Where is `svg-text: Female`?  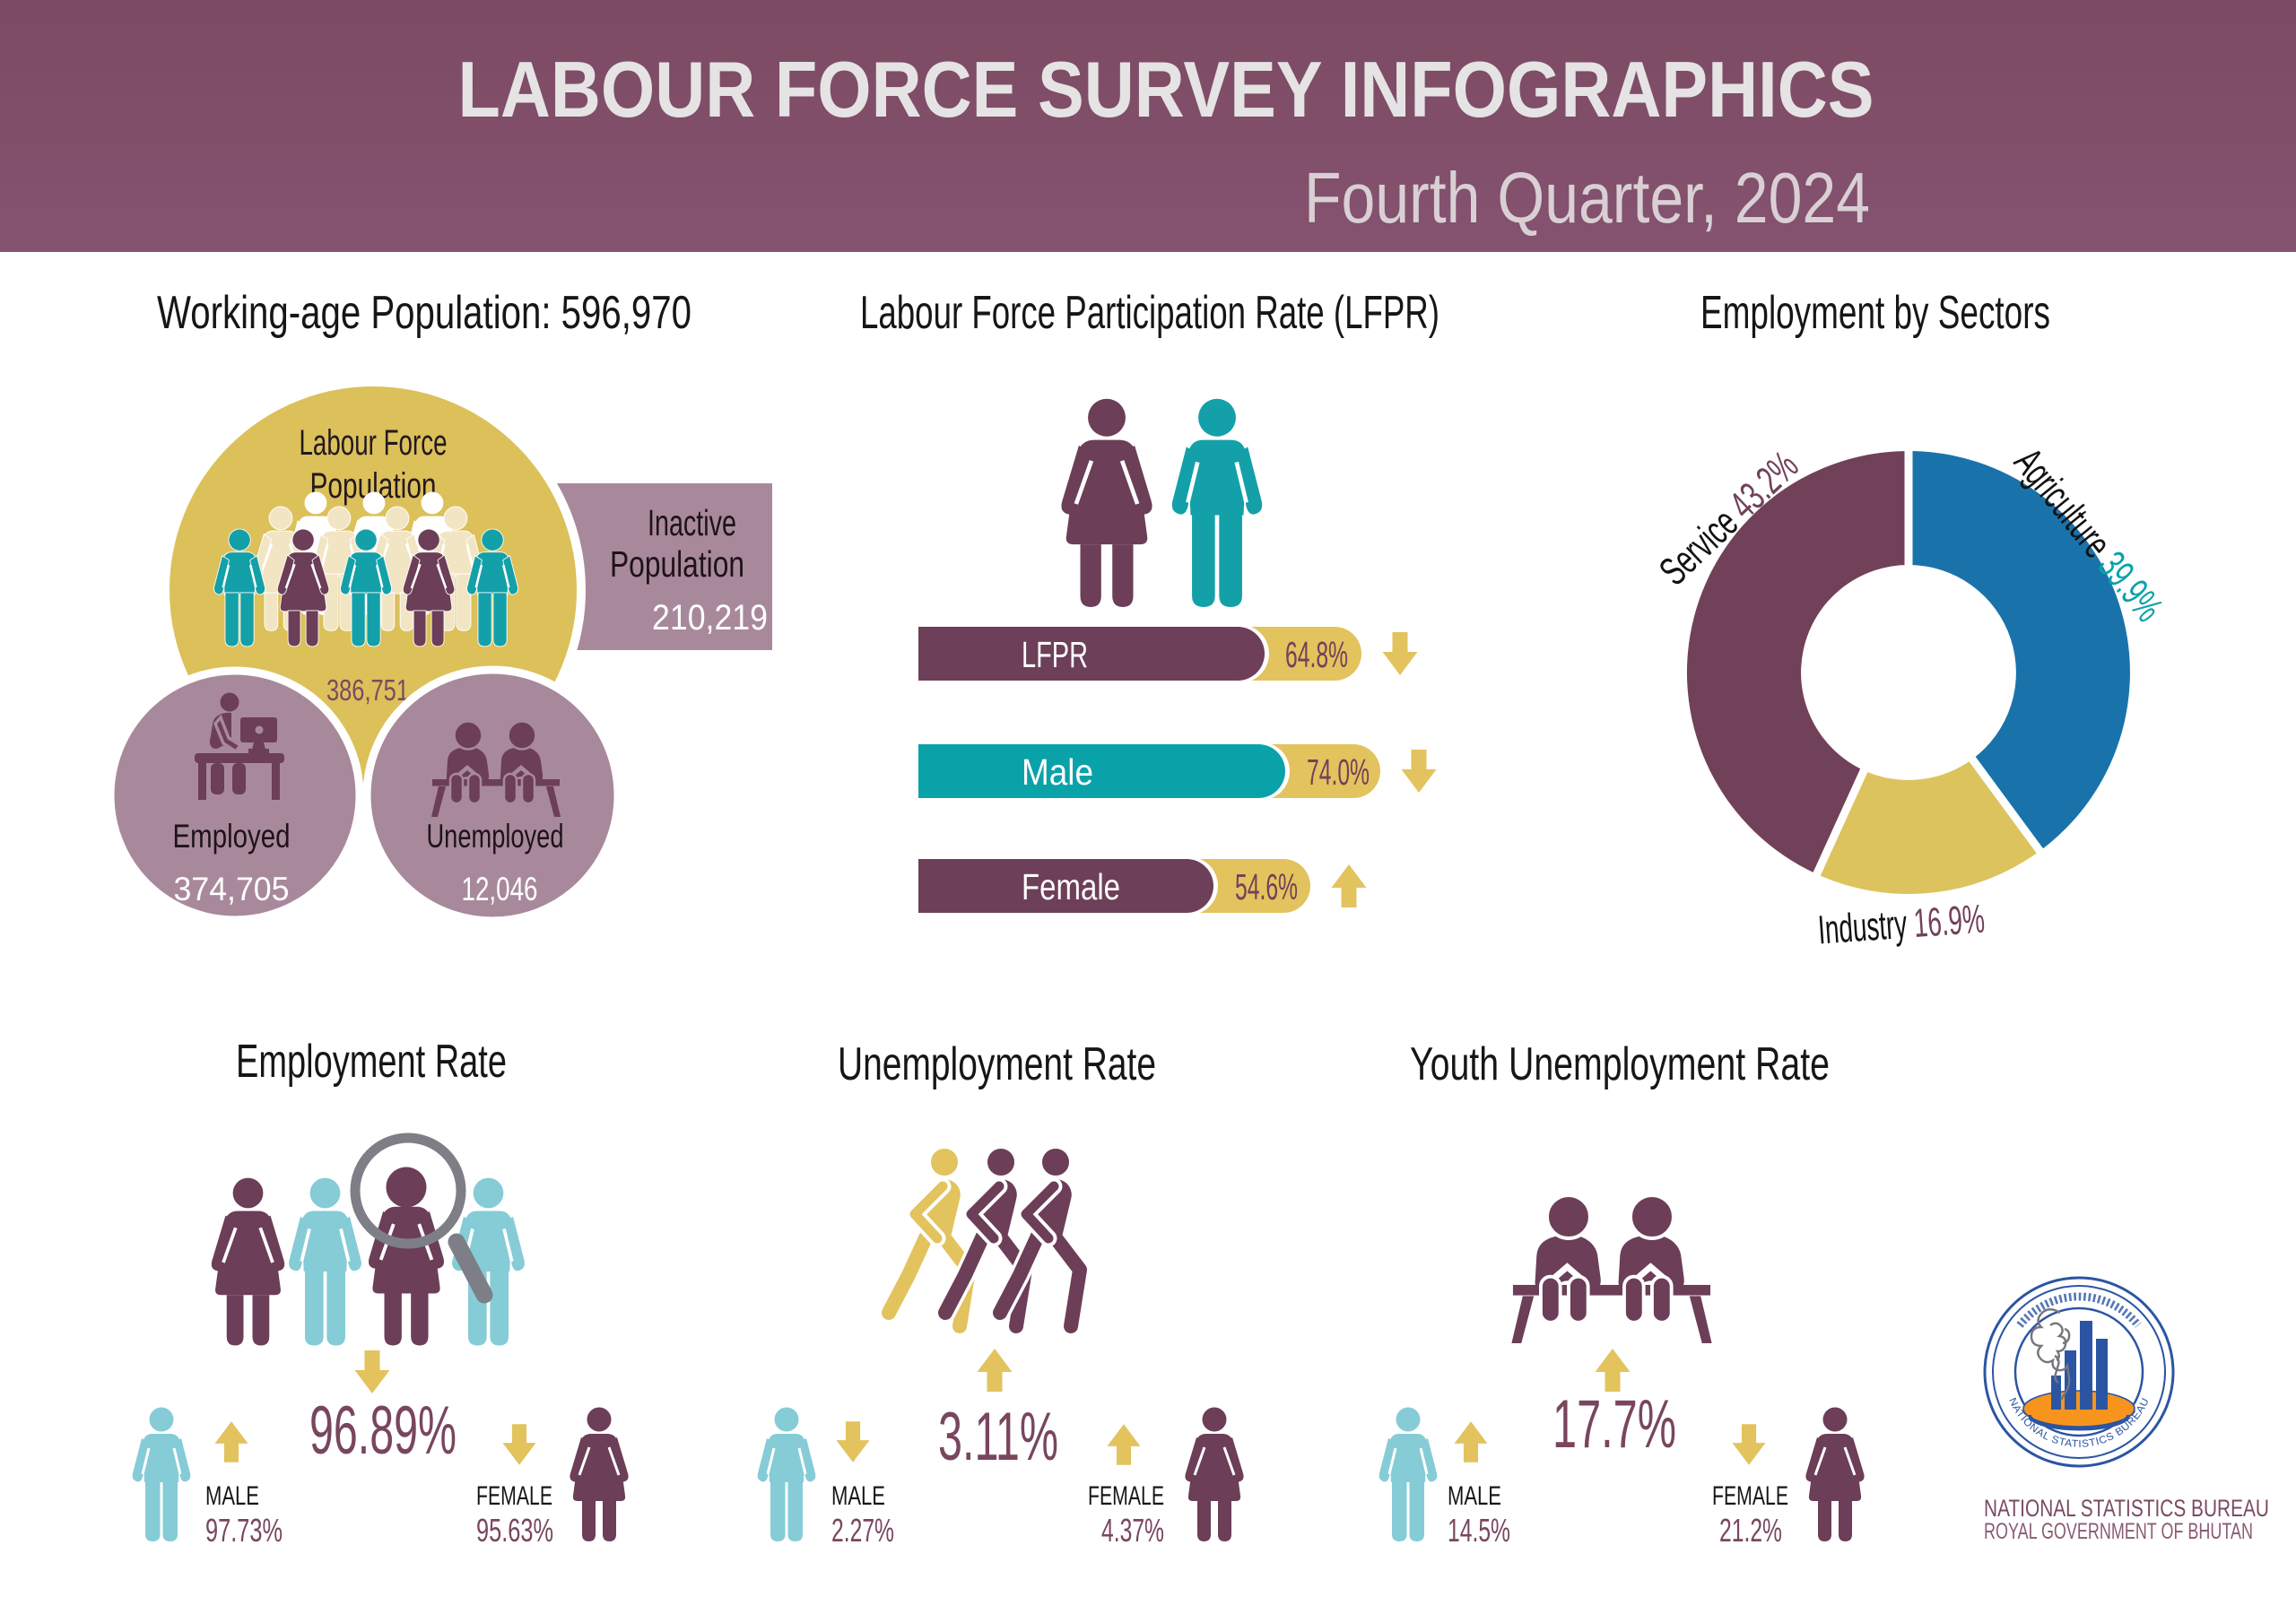
svg-text: Female is located at coordinates (1071, 886).